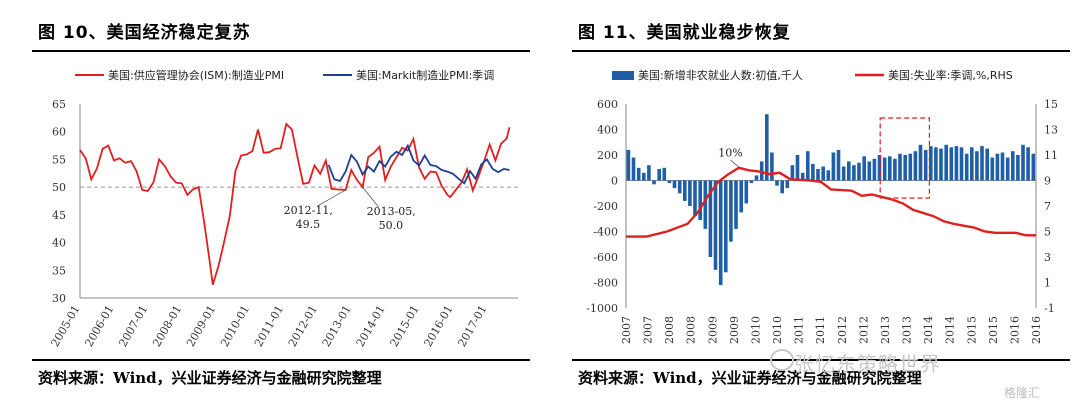  I want to click on right-left-y-tick-label: -1000, so click(602, 308).